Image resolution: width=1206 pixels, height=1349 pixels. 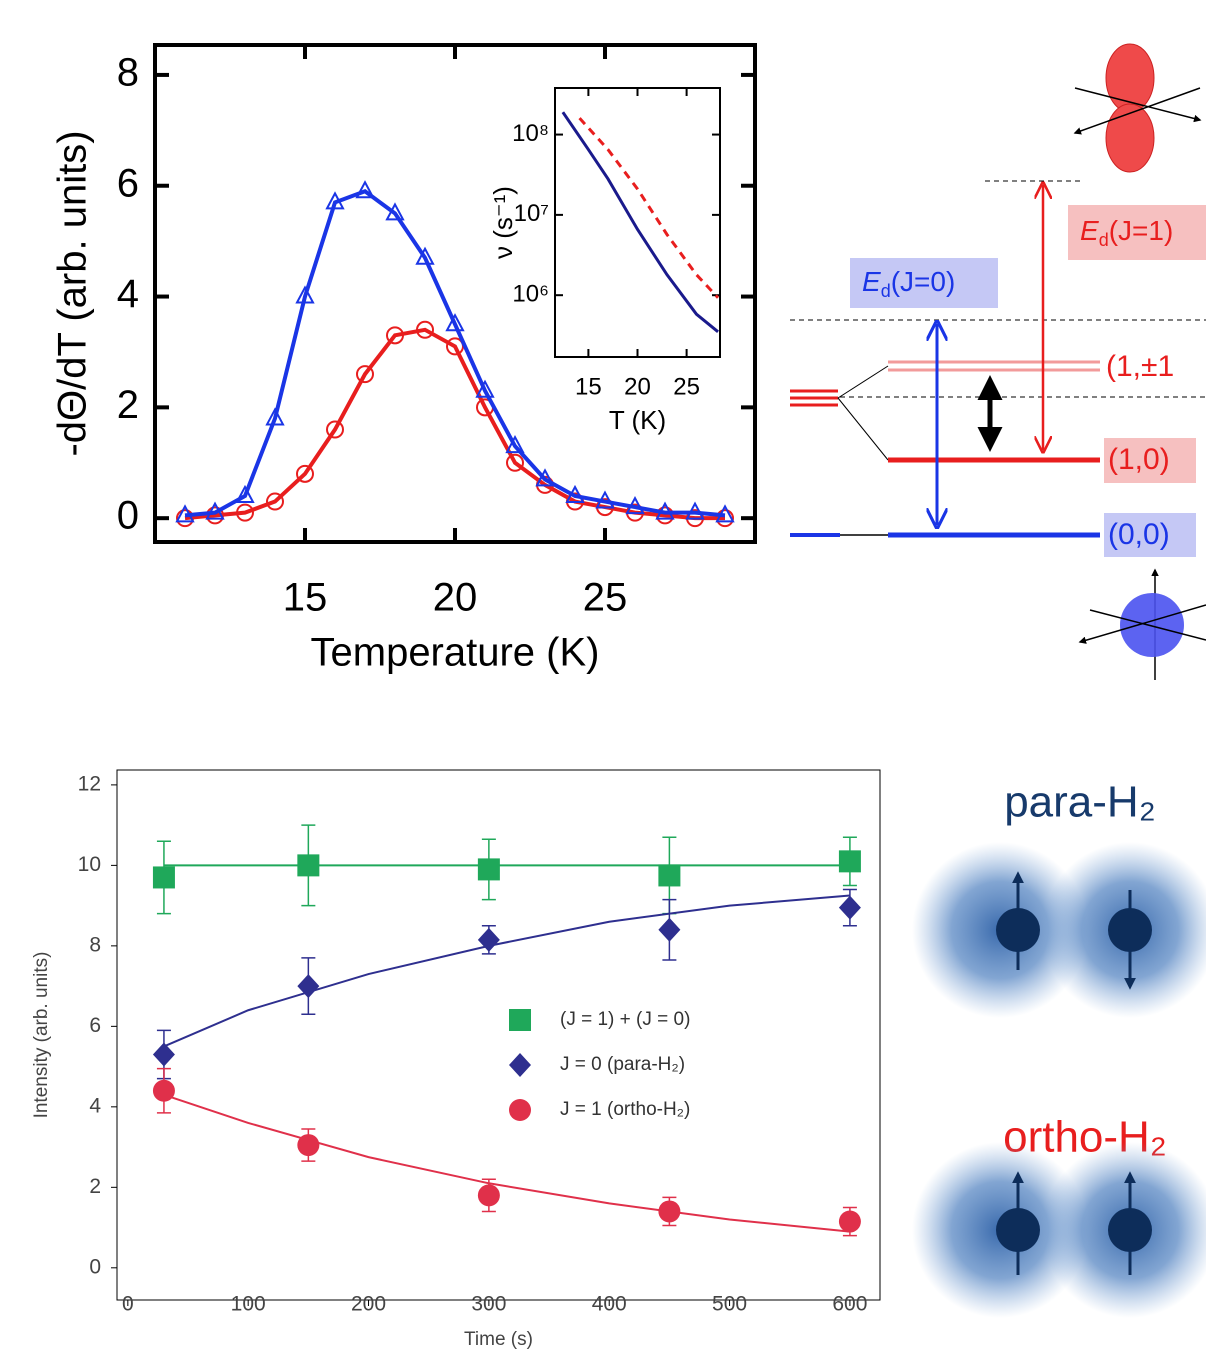 What do you see at coordinates (637, 420) in the screenshot?
I see `x-axis-label: T (K)` at bounding box center [637, 420].